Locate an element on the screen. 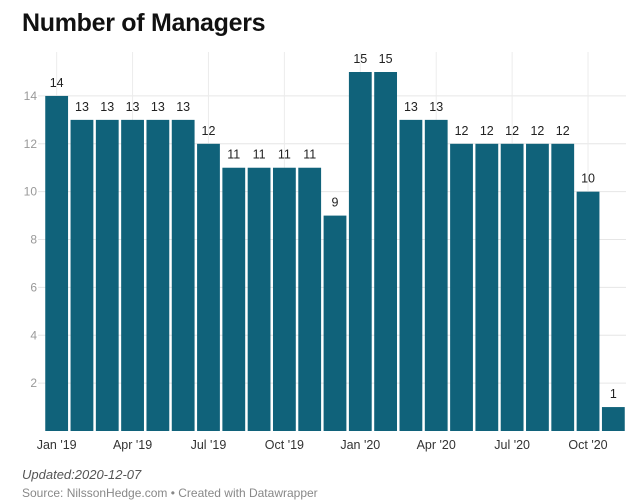  x-tick-label: Jul '19 is located at coordinates (209, 445).